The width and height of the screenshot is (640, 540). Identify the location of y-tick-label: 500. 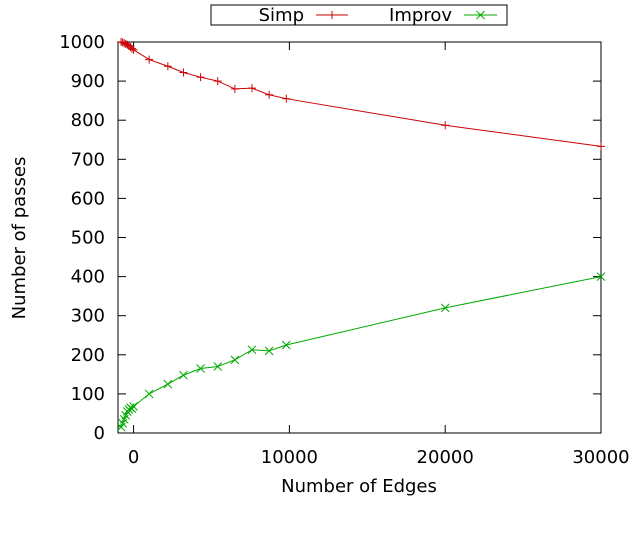
(88, 238).